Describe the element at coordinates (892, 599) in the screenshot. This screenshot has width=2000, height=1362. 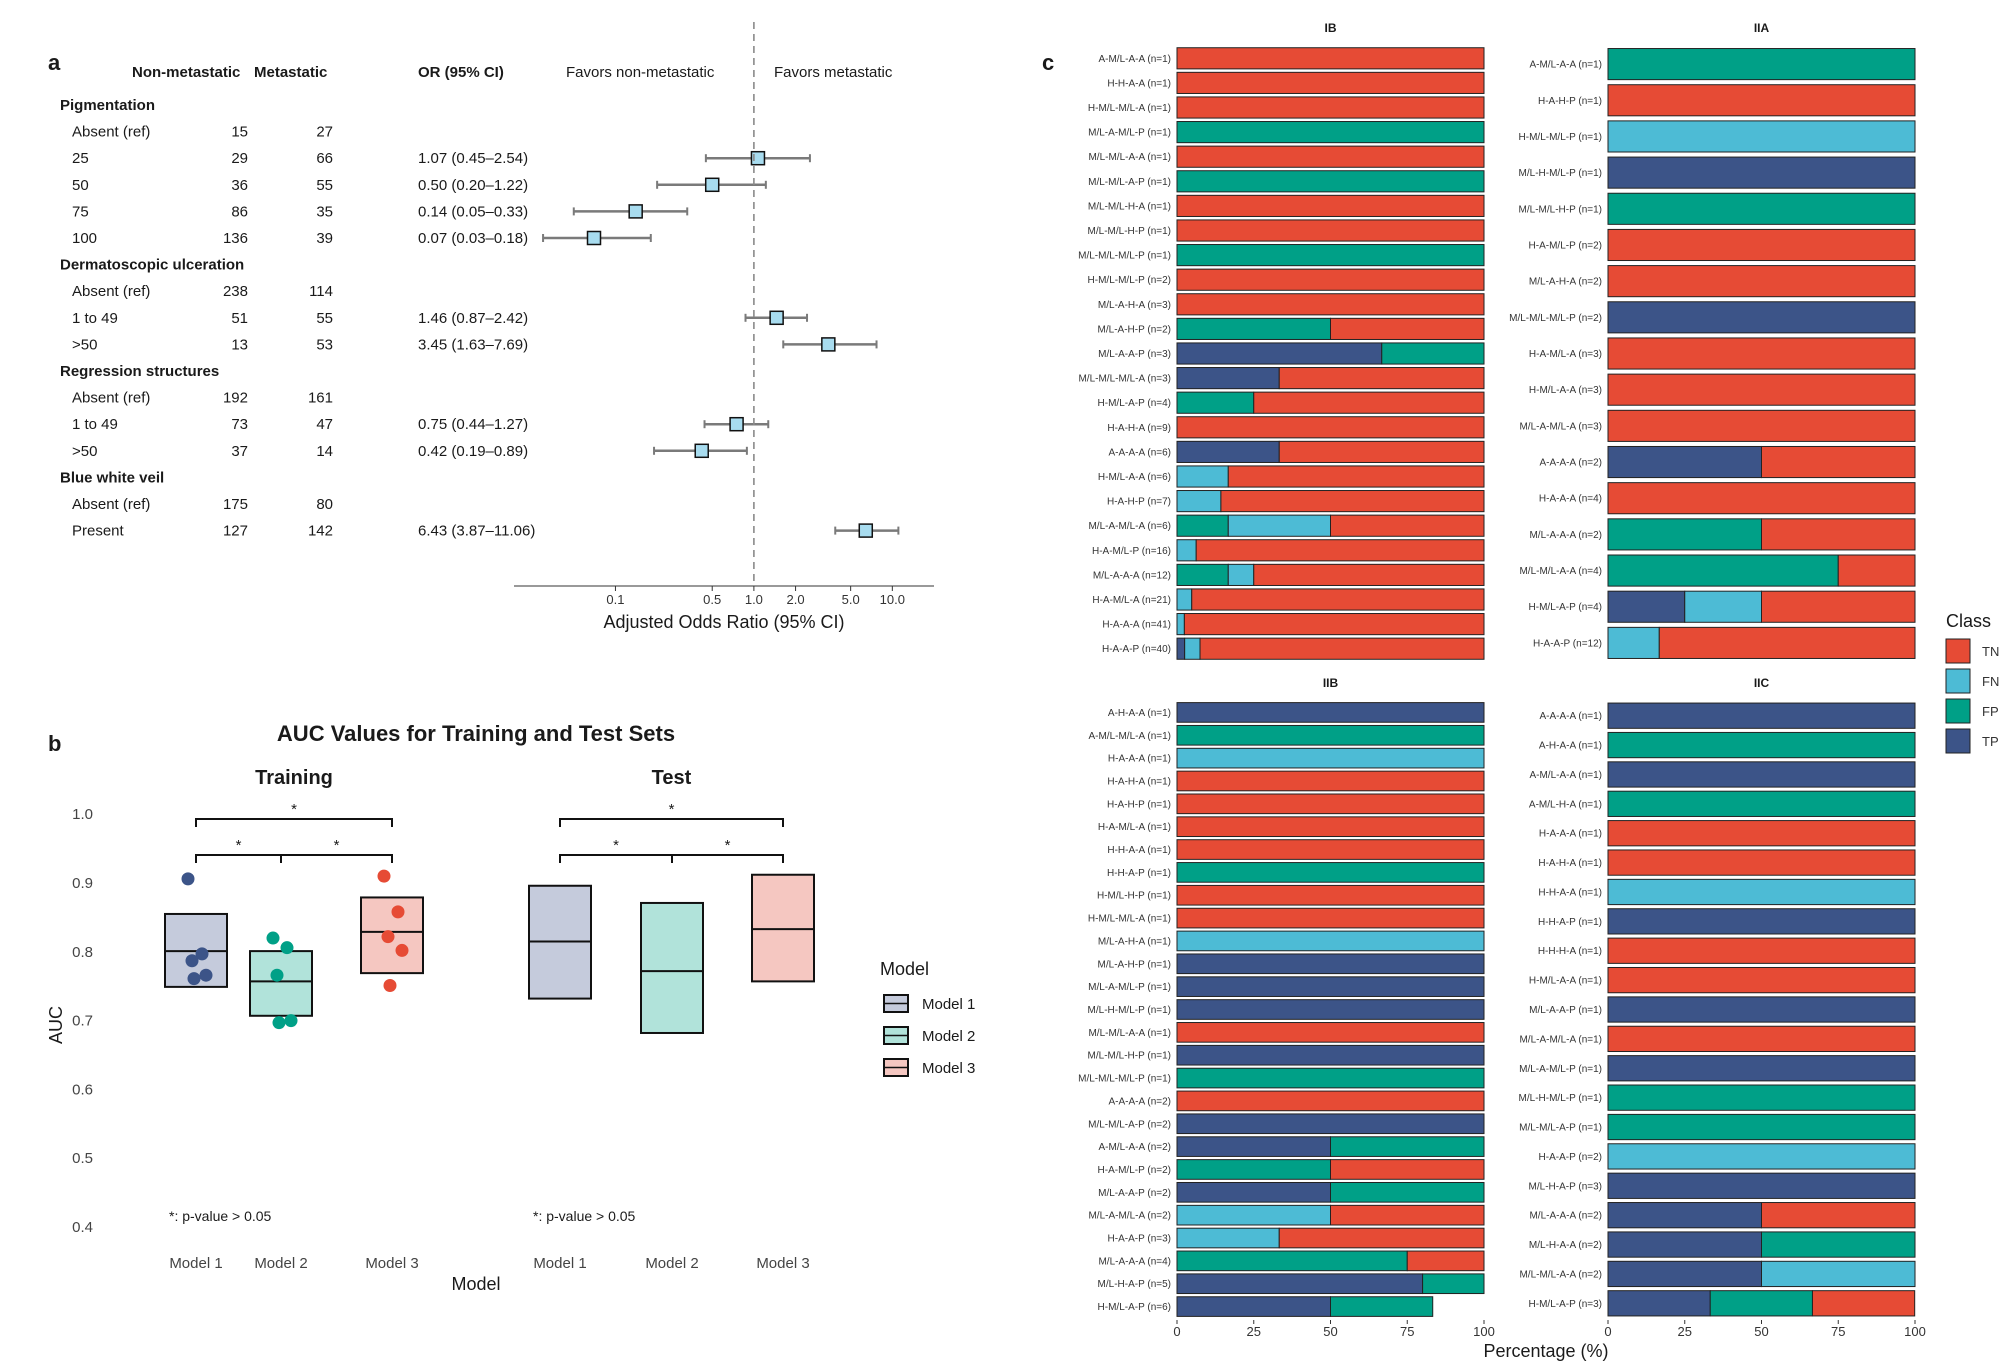
I see `forest-x-tick-label: 10.0` at that location.